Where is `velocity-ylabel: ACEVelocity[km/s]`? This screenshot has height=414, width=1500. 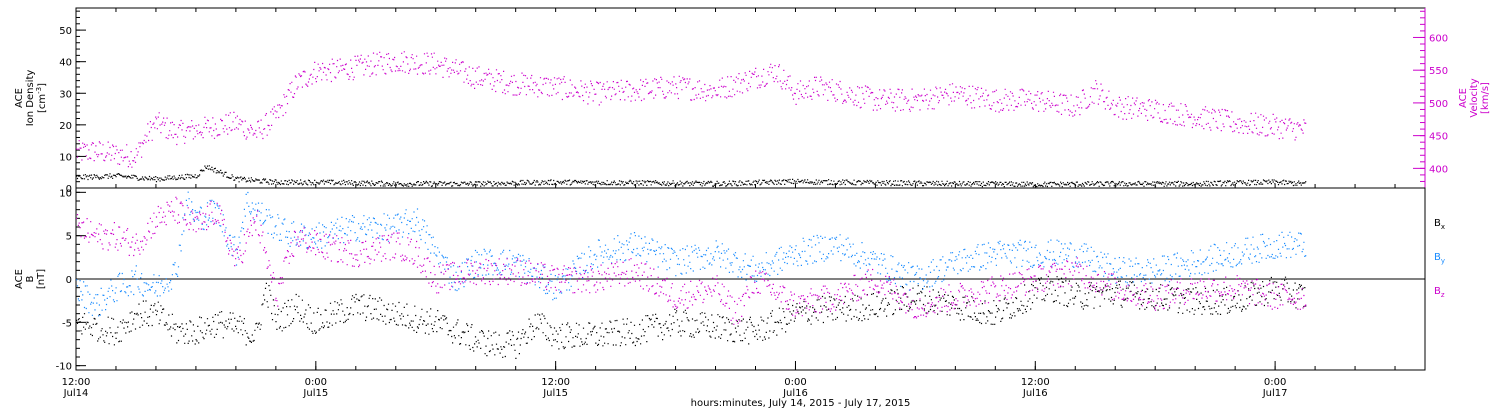 velocity-ylabel: ACEVelocity[km/s] is located at coordinates (1474, 97).